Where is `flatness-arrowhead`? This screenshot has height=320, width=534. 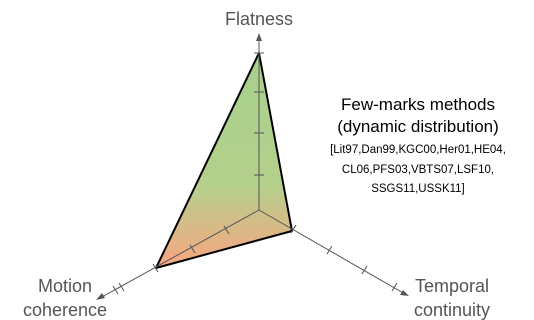 flatness-arrowhead is located at coordinates (259, 37).